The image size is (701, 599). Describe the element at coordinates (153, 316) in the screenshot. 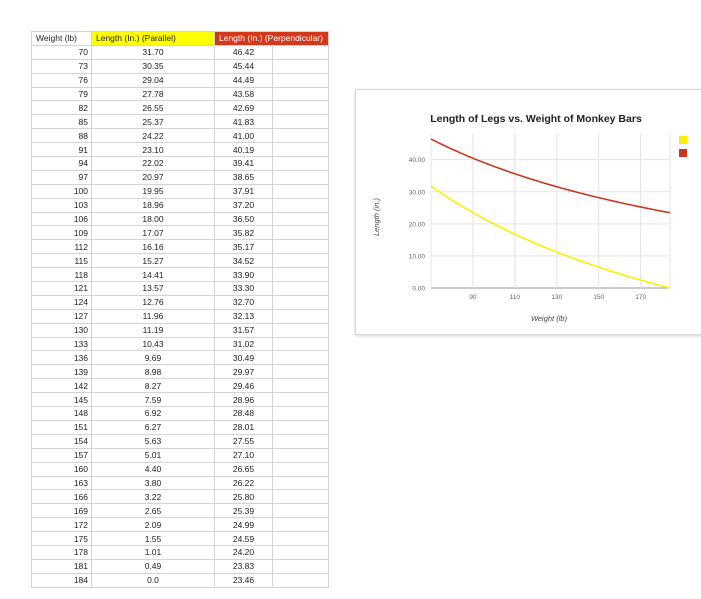

I see `cell-length-parallel: 11.96` at that location.